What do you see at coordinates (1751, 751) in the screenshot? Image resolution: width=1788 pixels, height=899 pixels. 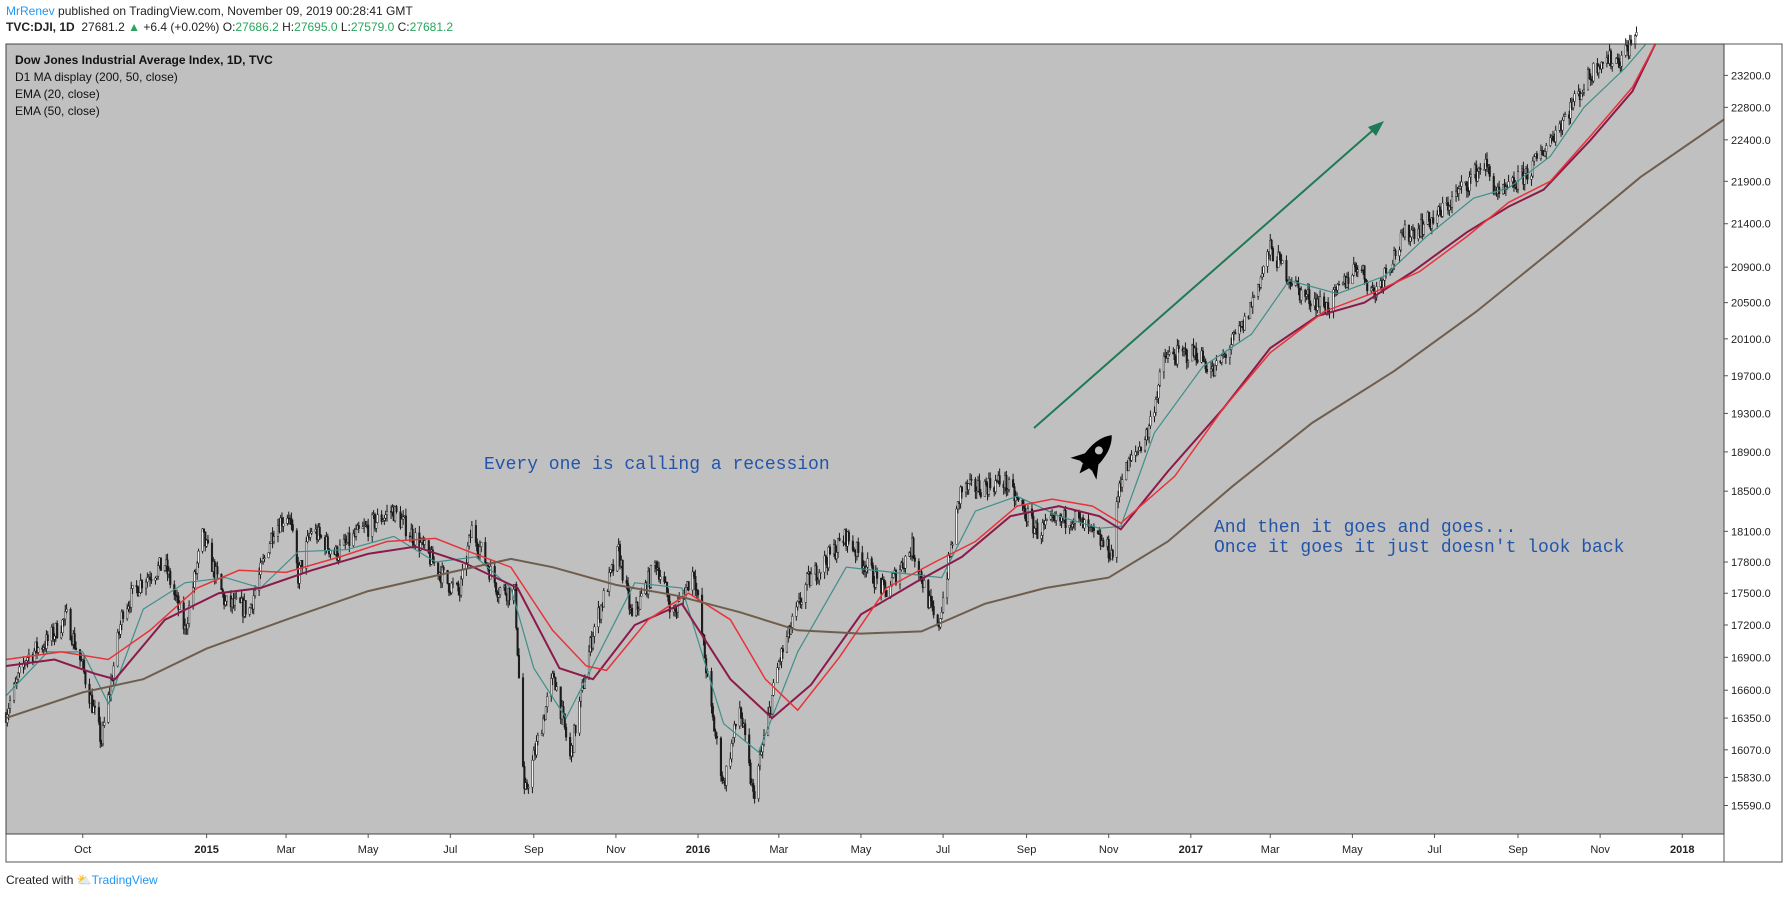 I see `y-tick-label: 16070.0` at bounding box center [1751, 751].